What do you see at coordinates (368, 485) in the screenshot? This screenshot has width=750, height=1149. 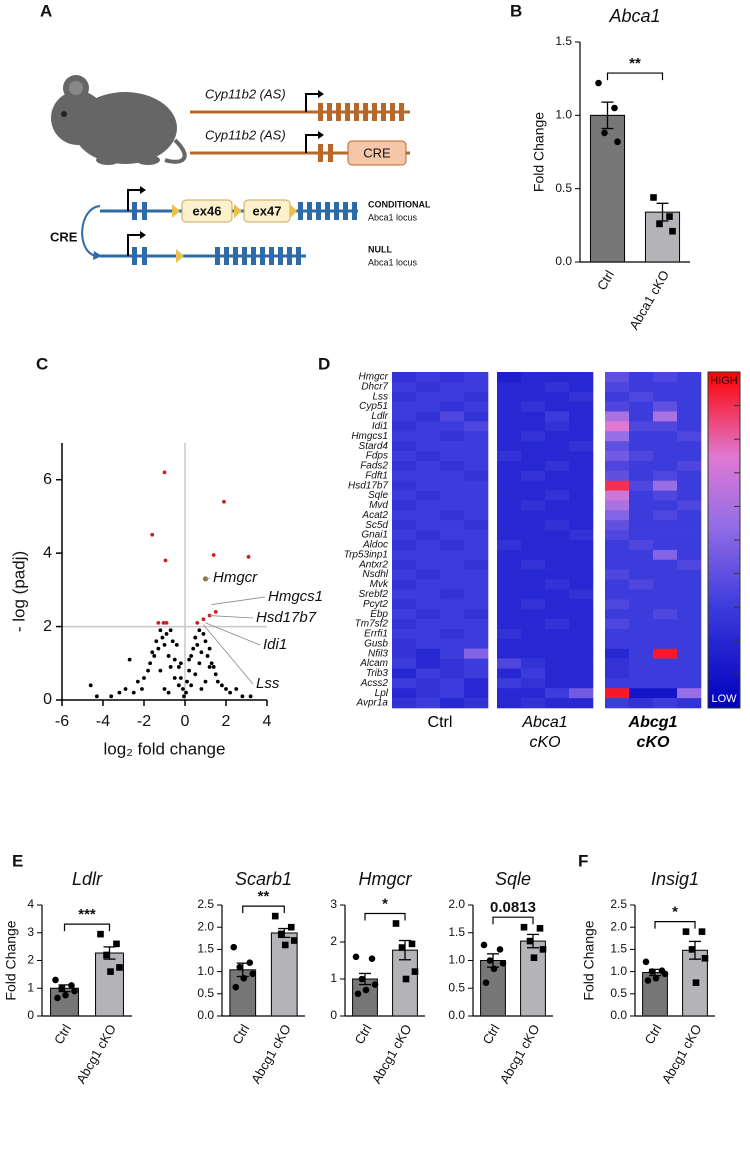 I see `row-label: Hsd17b7` at bounding box center [368, 485].